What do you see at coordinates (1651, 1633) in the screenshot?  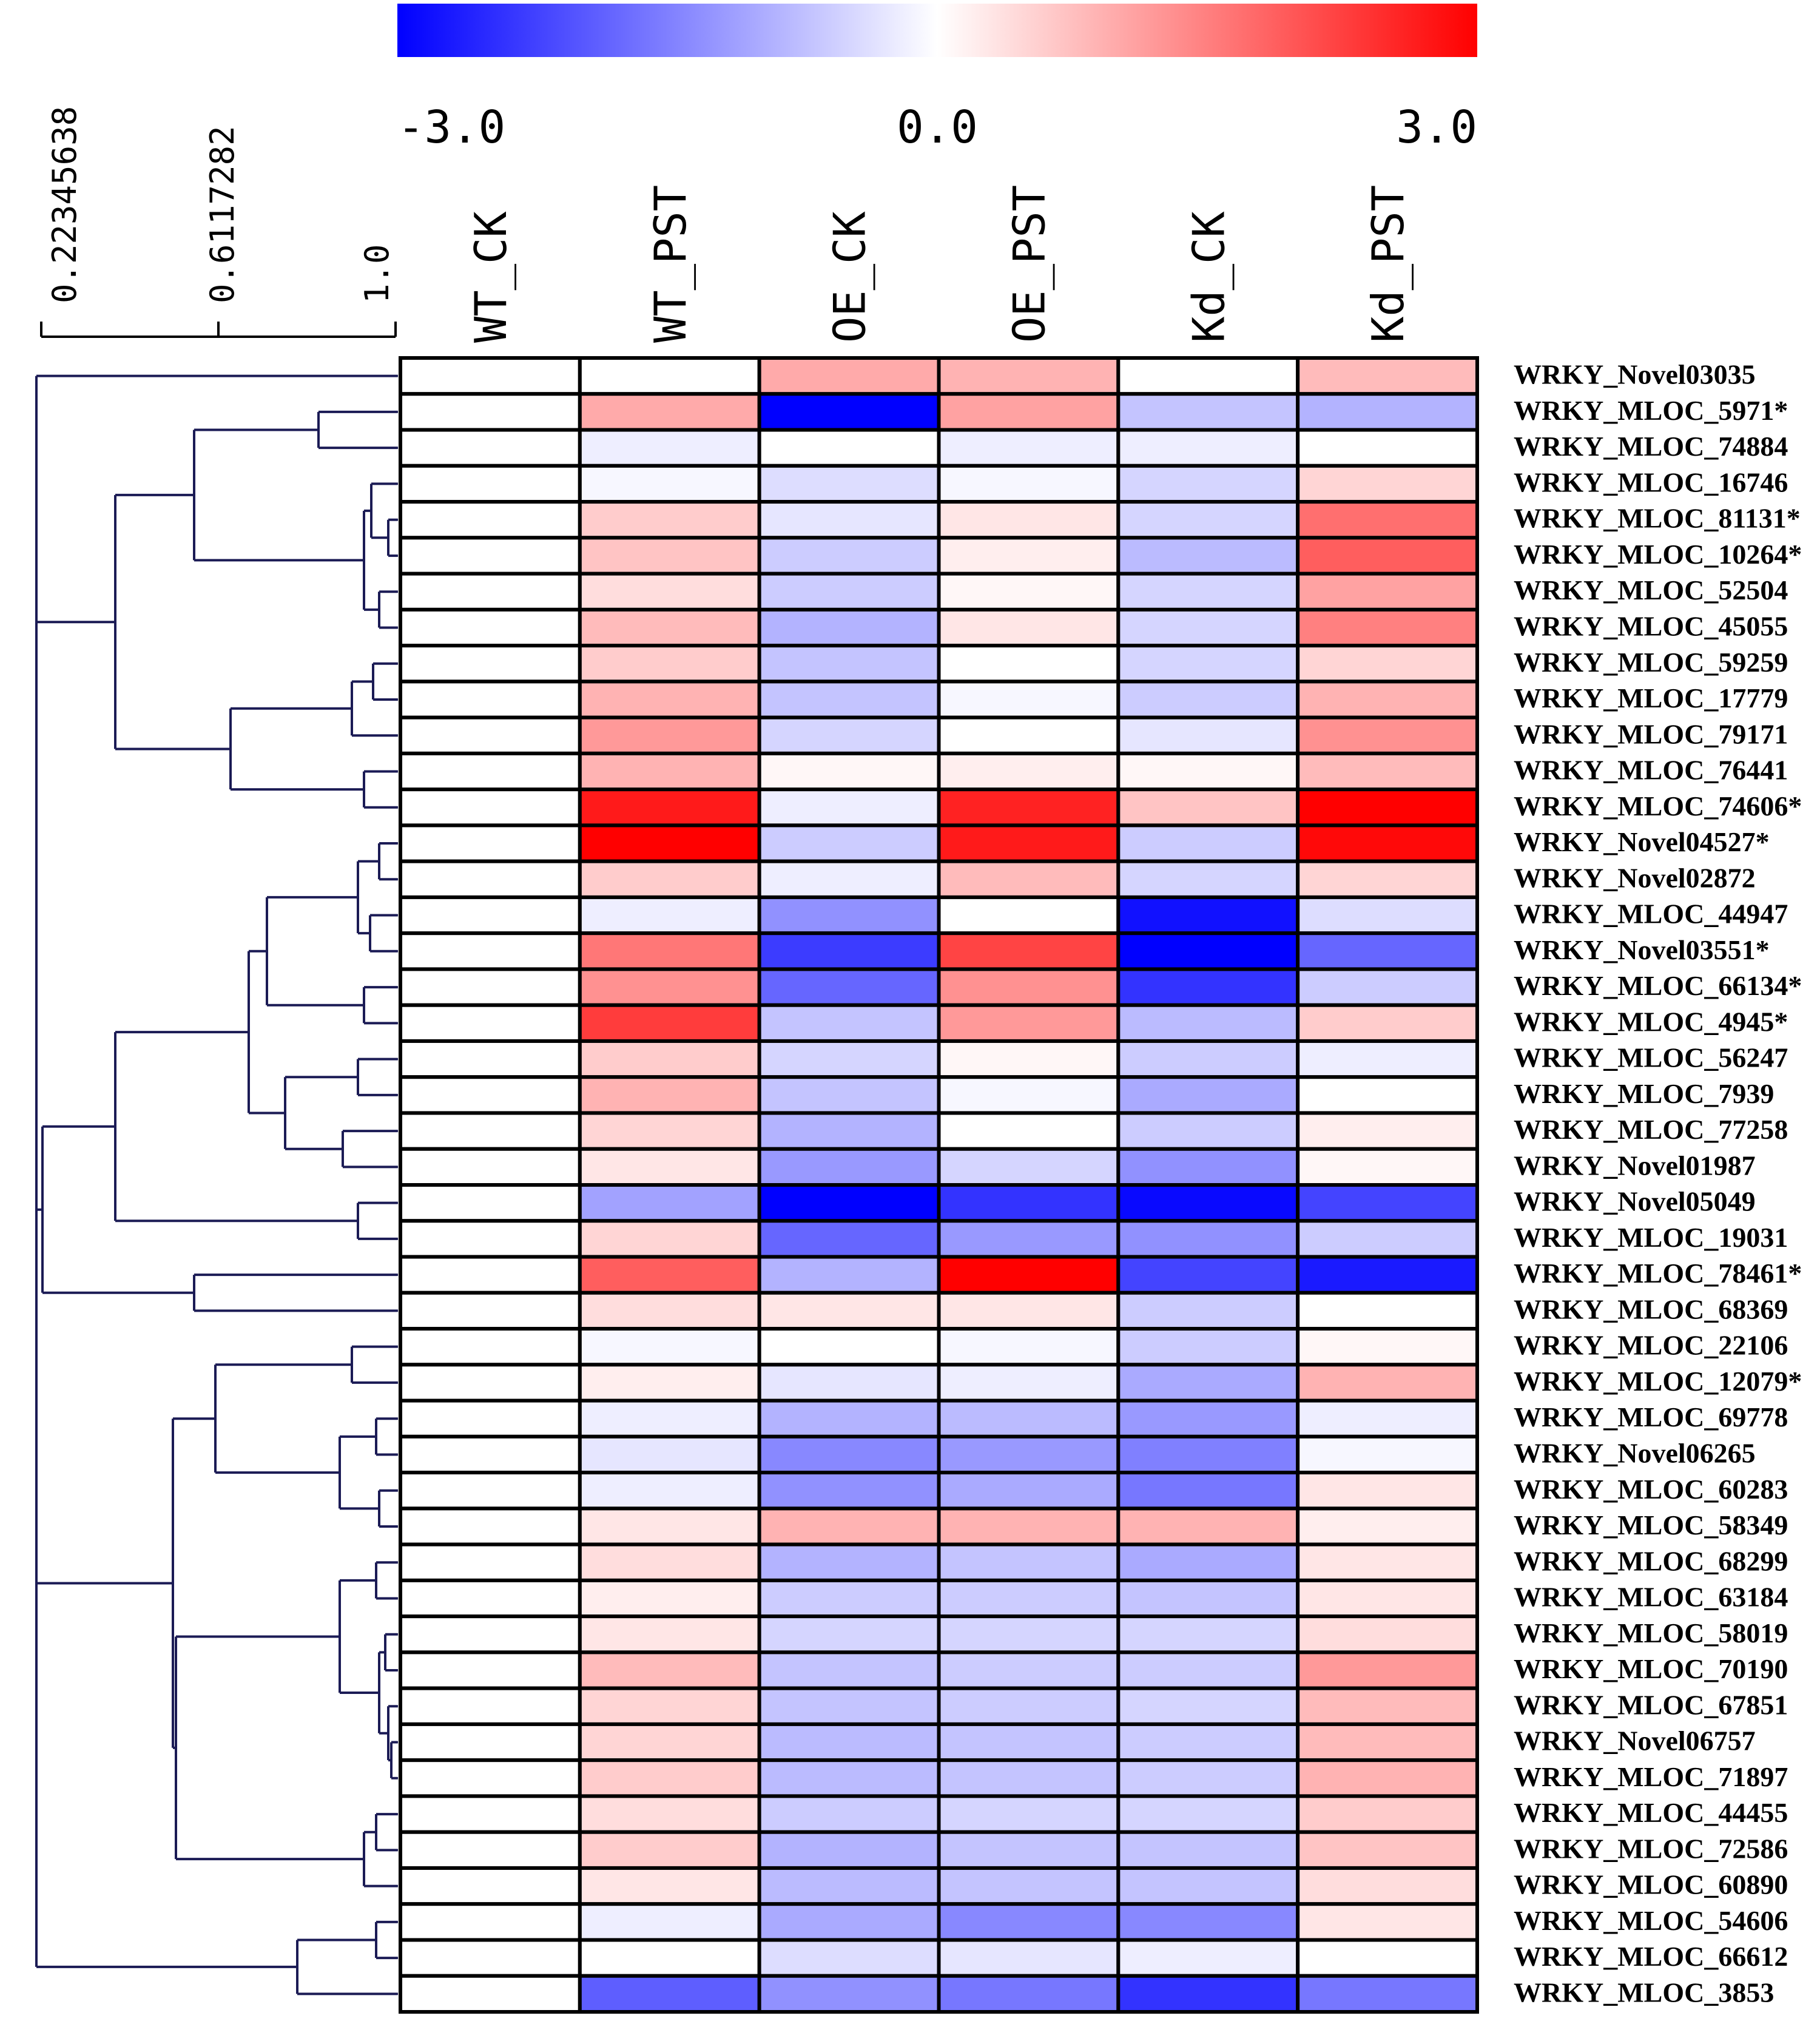 I see `row-label: WRKY_MLOC_58019` at bounding box center [1651, 1633].